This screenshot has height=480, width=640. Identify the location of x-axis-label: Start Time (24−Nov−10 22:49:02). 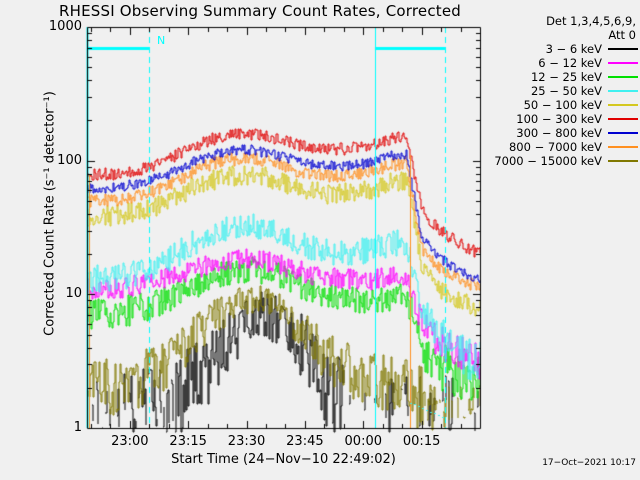
(283, 459).